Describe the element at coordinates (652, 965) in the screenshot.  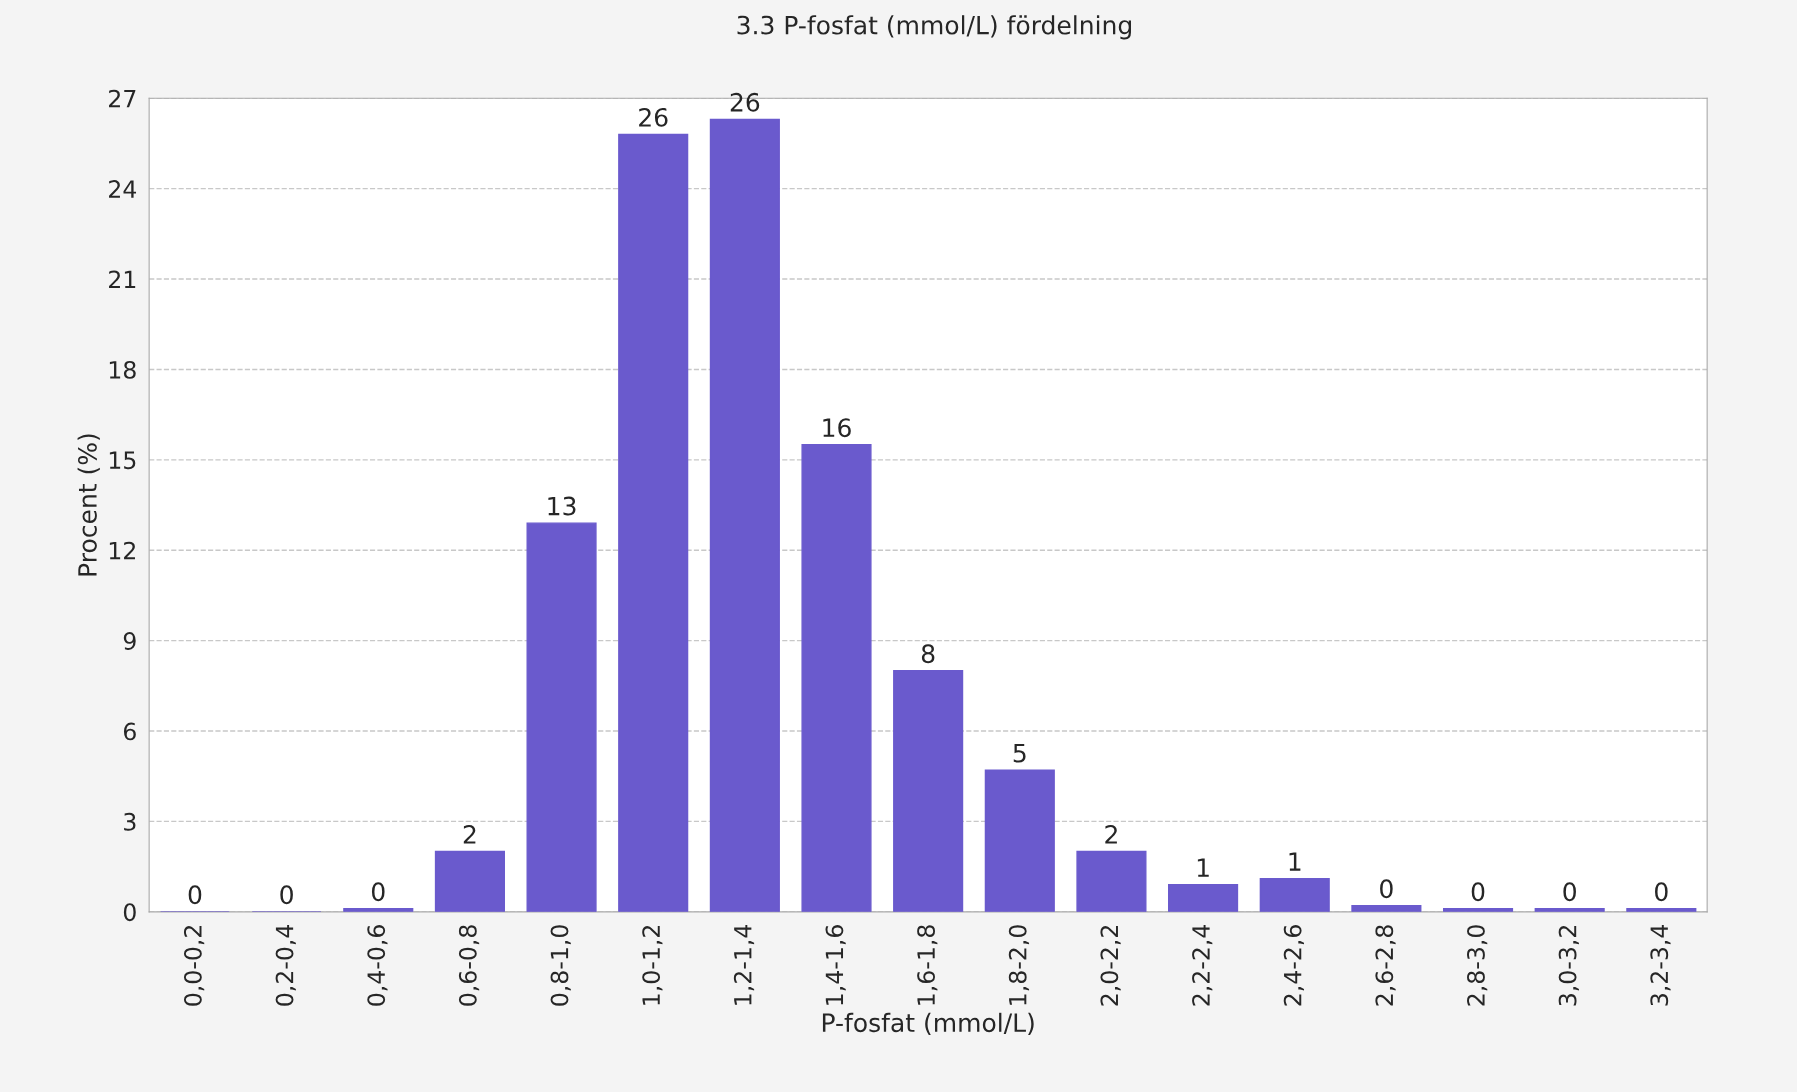
I see `x-tick-label: 1,0-1,2` at that location.